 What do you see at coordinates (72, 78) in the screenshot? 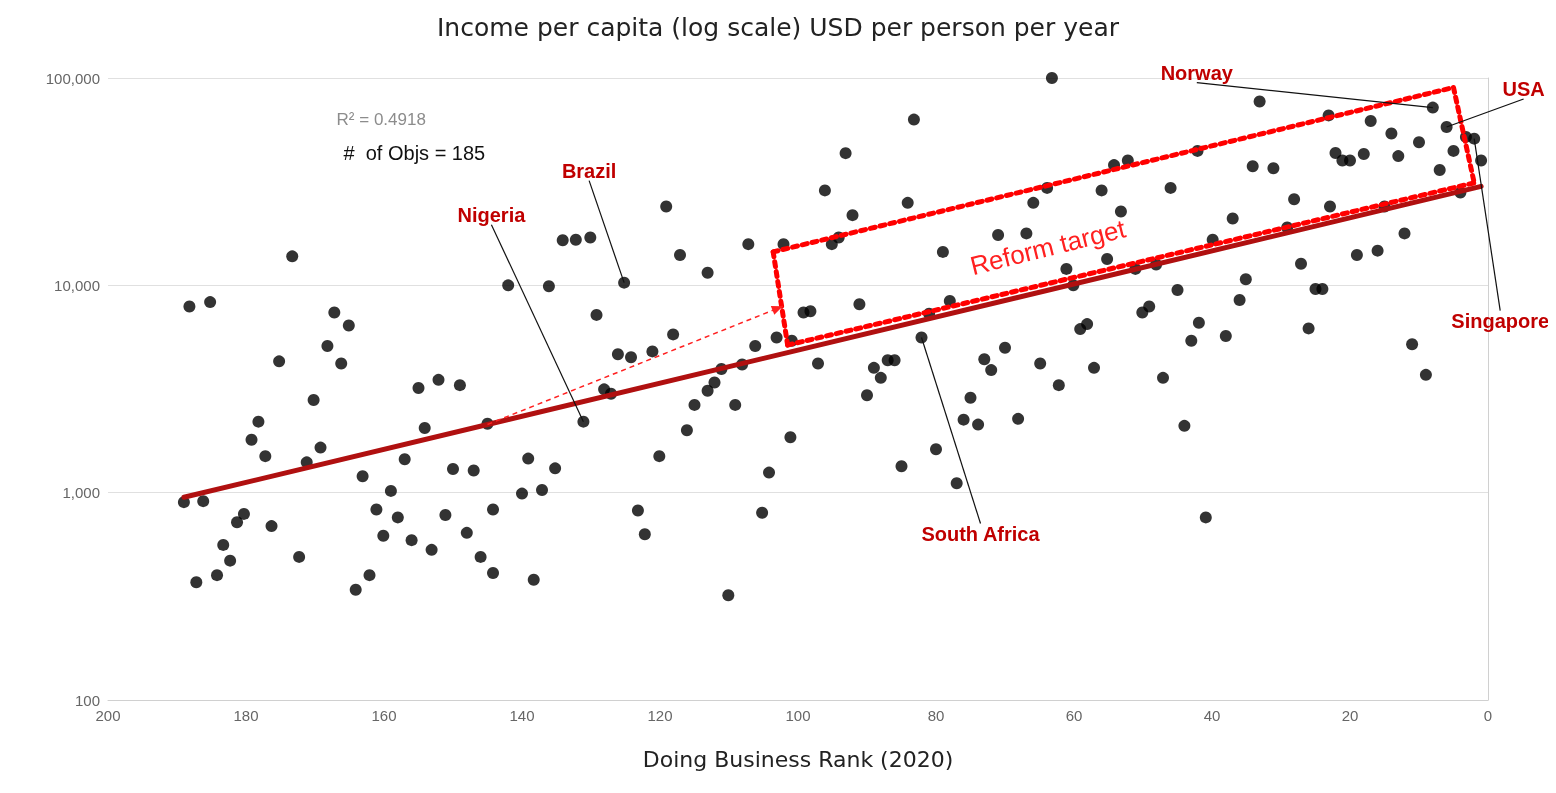
I see `y-tick-label: 100,000` at bounding box center [72, 78].